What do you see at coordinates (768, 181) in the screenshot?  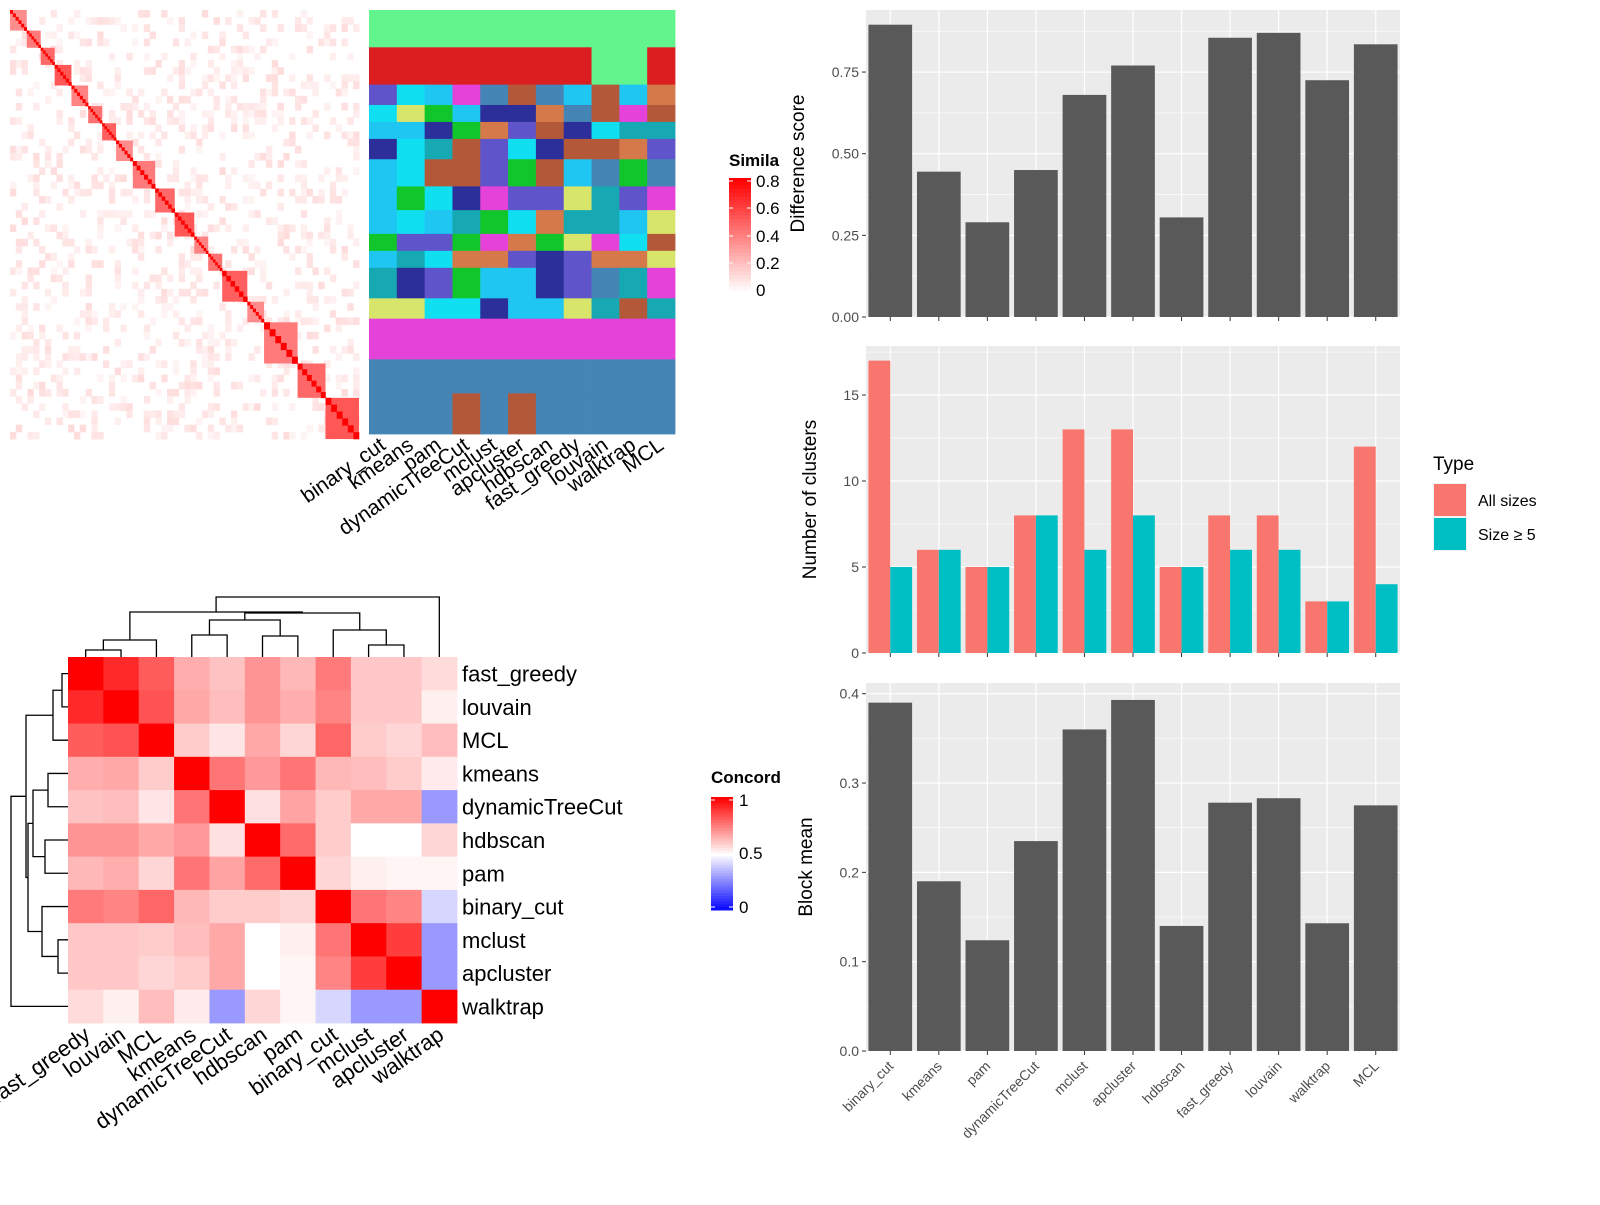 I see `similarity-legend-label: 0.8` at bounding box center [768, 181].